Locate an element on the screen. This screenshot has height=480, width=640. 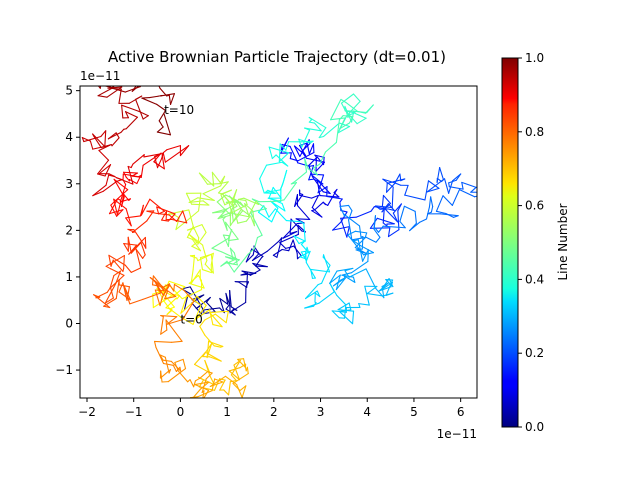
colorbar-tick-label: 0.2 is located at coordinates (534, 353).